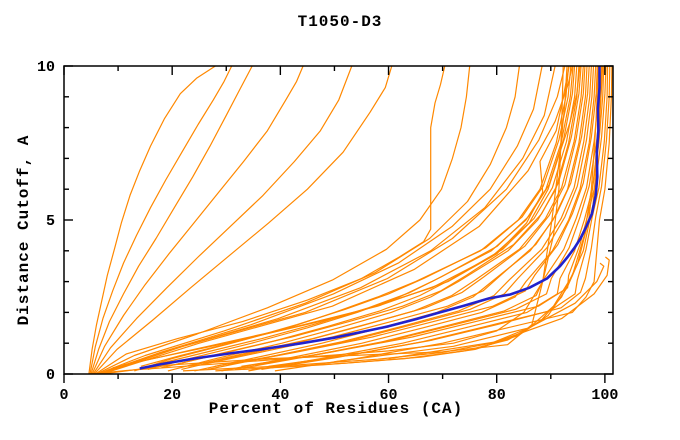  What do you see at coordinates (280, 395) in the screenshot?
I see `x-tick-label: 40` at bounding box center [280, 395].